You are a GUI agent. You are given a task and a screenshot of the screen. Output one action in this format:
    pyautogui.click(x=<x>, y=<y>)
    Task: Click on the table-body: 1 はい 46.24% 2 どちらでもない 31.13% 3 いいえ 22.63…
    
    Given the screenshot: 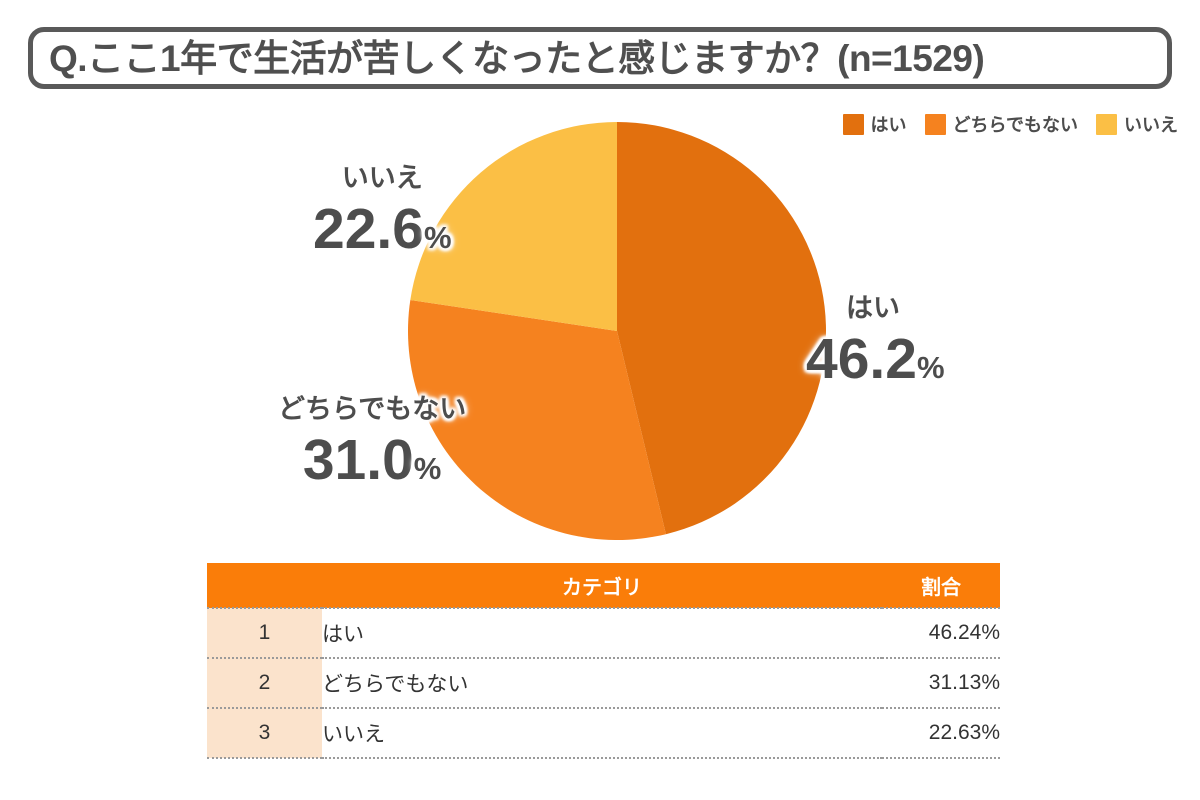 What is the action you would take?
    pyautogui.click(x=603, y=683)
    